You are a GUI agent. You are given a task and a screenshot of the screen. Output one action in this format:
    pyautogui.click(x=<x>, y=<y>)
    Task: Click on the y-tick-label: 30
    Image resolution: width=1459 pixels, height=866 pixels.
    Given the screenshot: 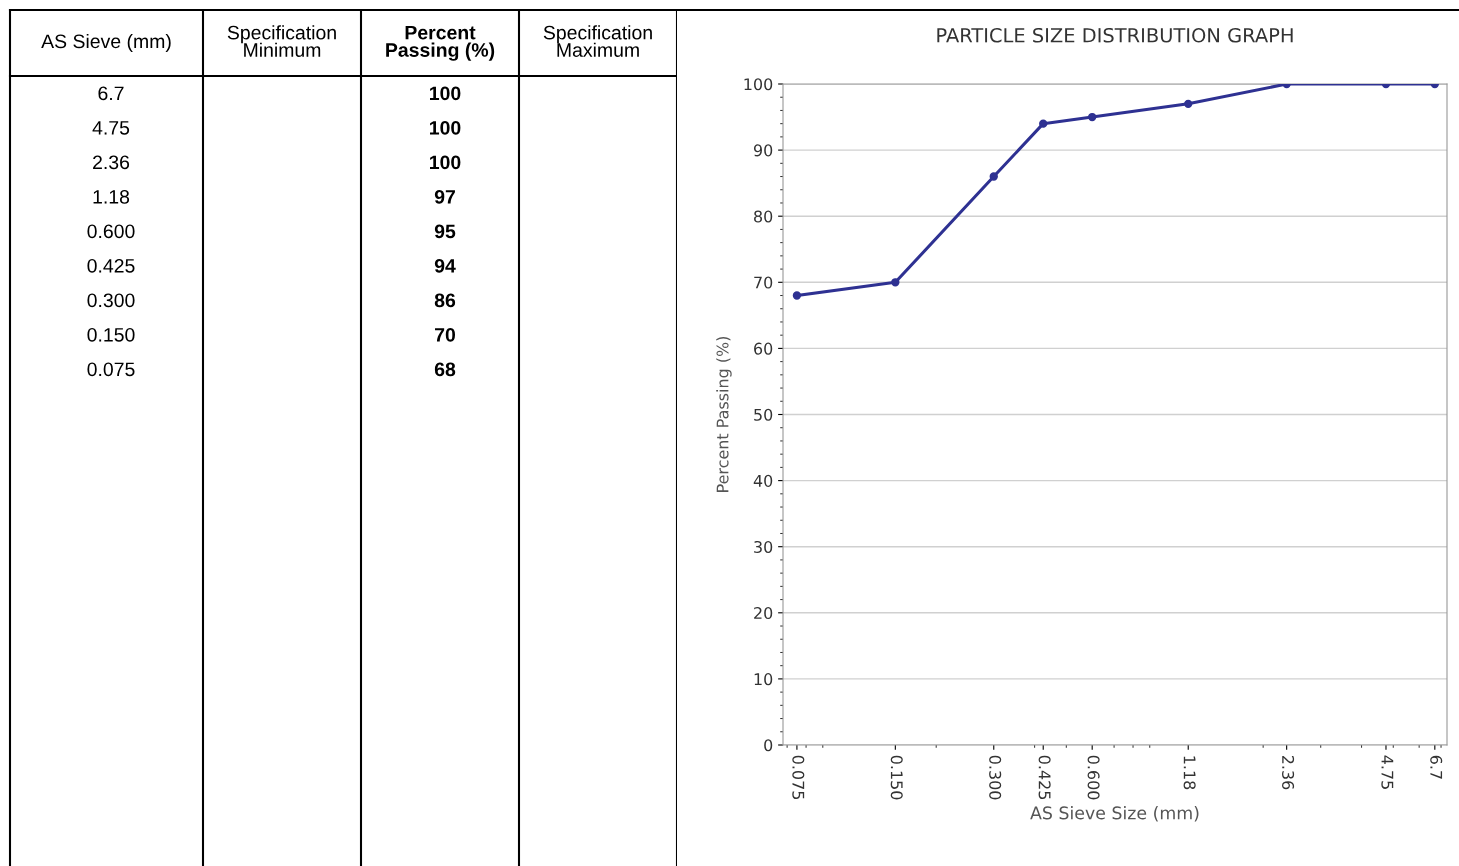 What is the action you would take?
    pyautogui.click(x=763, y=546)
    